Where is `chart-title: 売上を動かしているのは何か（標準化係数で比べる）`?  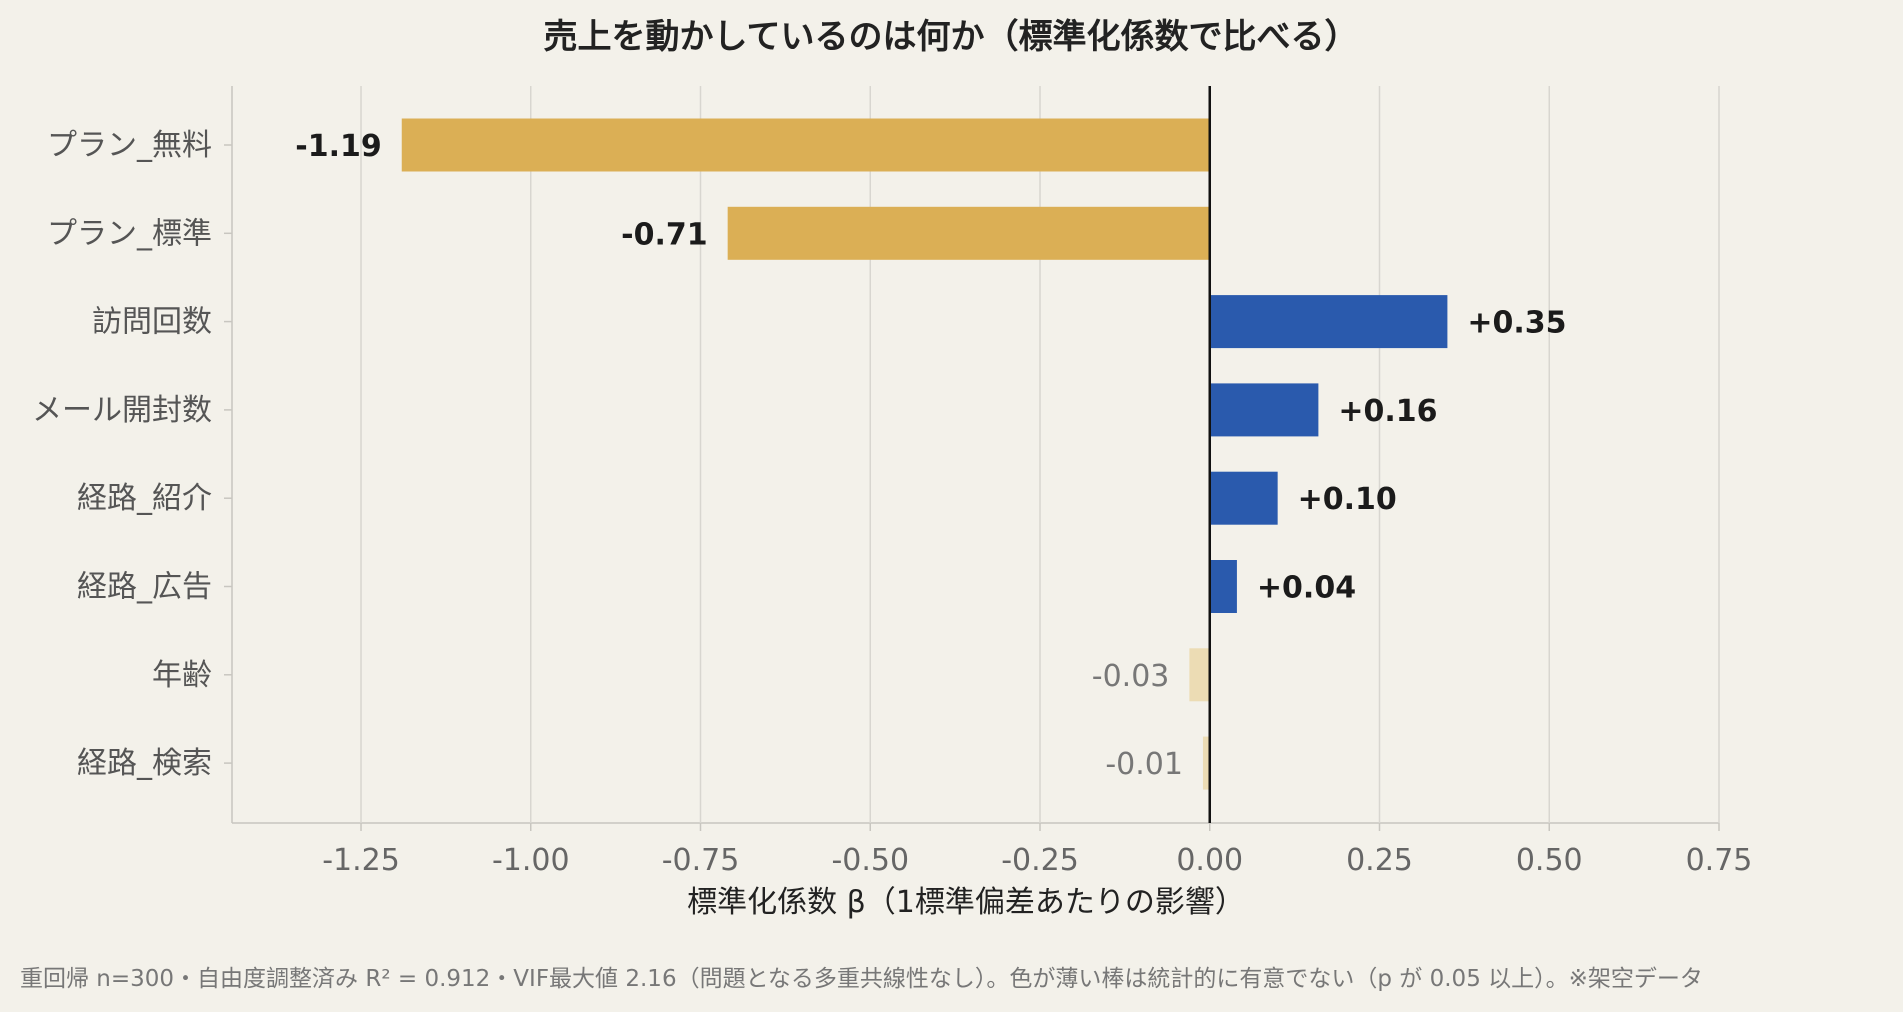
chart-title: 売上を動かしているのは何か（標準化係数で比べる） is located at coordinates (951, 37).